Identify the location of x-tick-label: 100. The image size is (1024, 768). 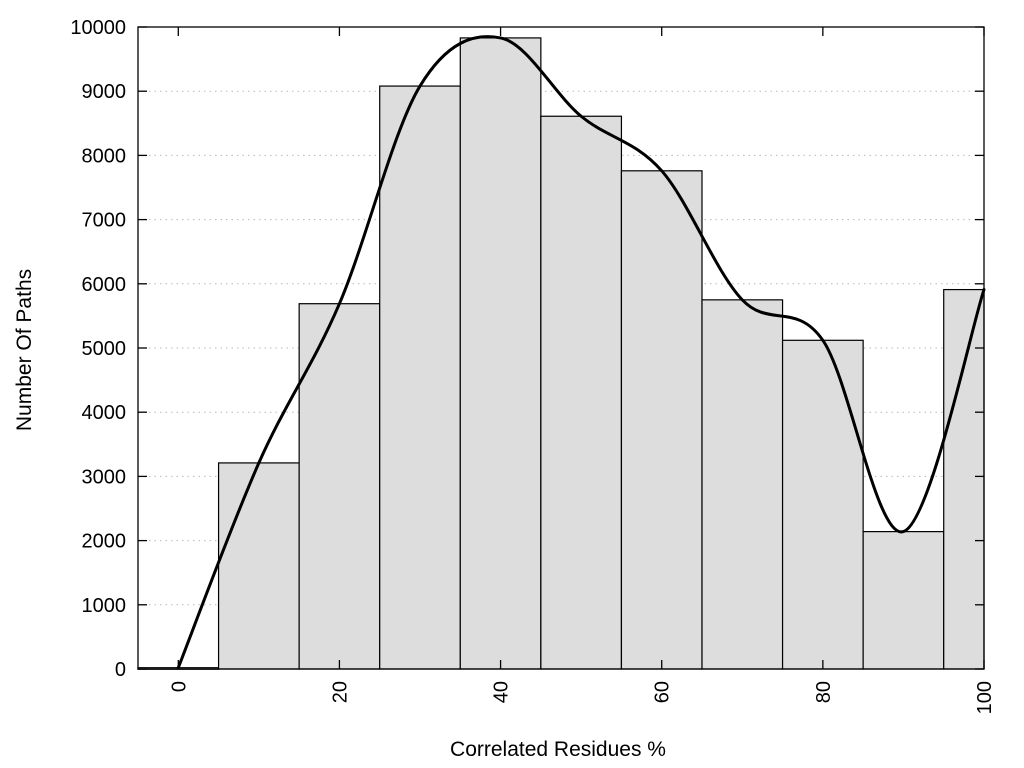
(985, 697).